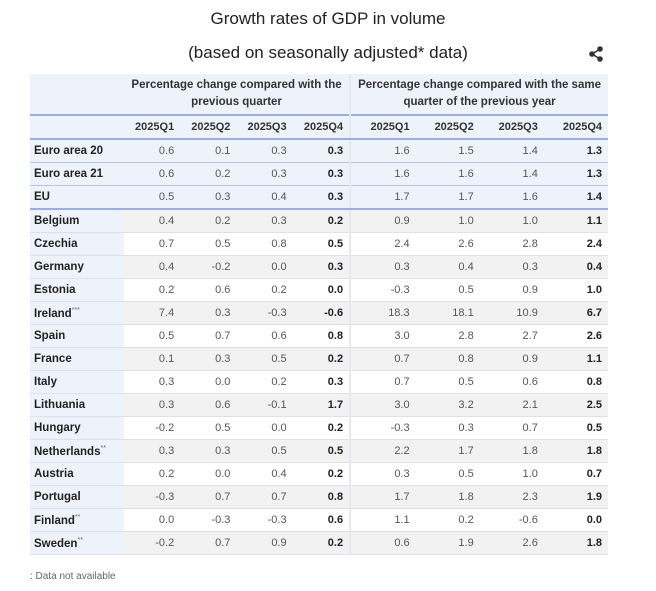 This screenshot has height=591, width=656. What do you see at coordinates (511, 244) in the screenshot?
I see `value-cell: 2.8` at bounding box center [511, 244].